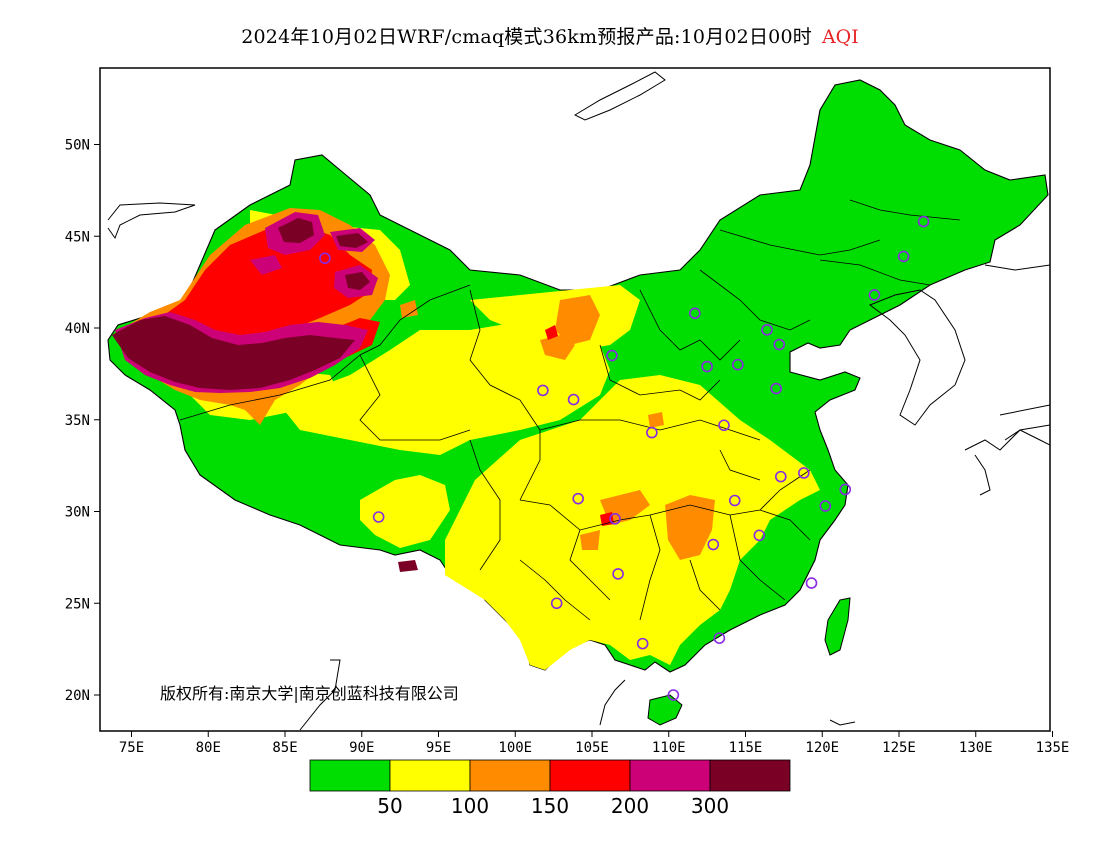  I want to click on lat-tick-label: 45N, so click(77, 237).